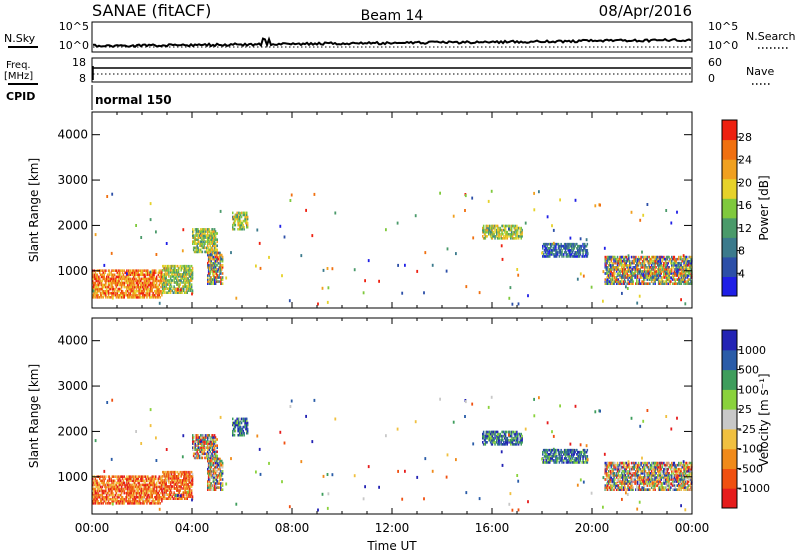 This screenshot has width=800, height=558. I want to click on power-colorbar-label: Power [dB], so click(764, 207).